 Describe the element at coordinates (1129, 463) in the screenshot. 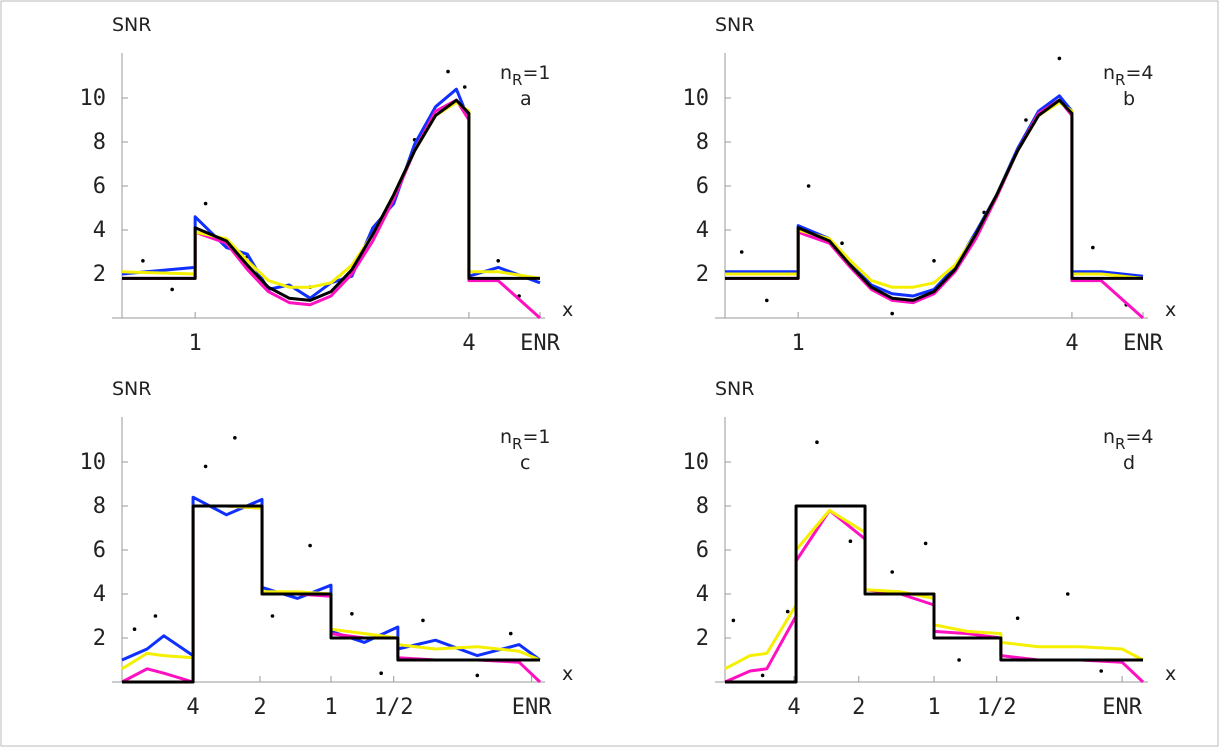

I see `panel-label: d` at that location.